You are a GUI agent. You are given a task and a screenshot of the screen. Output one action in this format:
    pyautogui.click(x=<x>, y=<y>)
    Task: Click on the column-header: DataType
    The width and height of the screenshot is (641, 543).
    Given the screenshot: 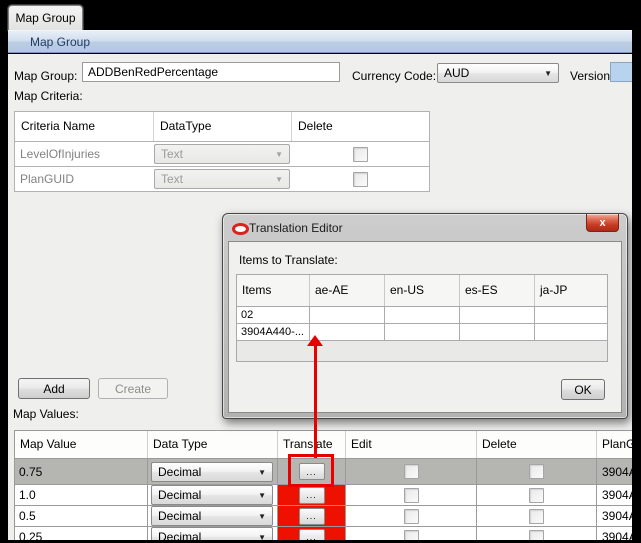 What is the action you would take?
    pyautogui.click(x=222, y=126)
    